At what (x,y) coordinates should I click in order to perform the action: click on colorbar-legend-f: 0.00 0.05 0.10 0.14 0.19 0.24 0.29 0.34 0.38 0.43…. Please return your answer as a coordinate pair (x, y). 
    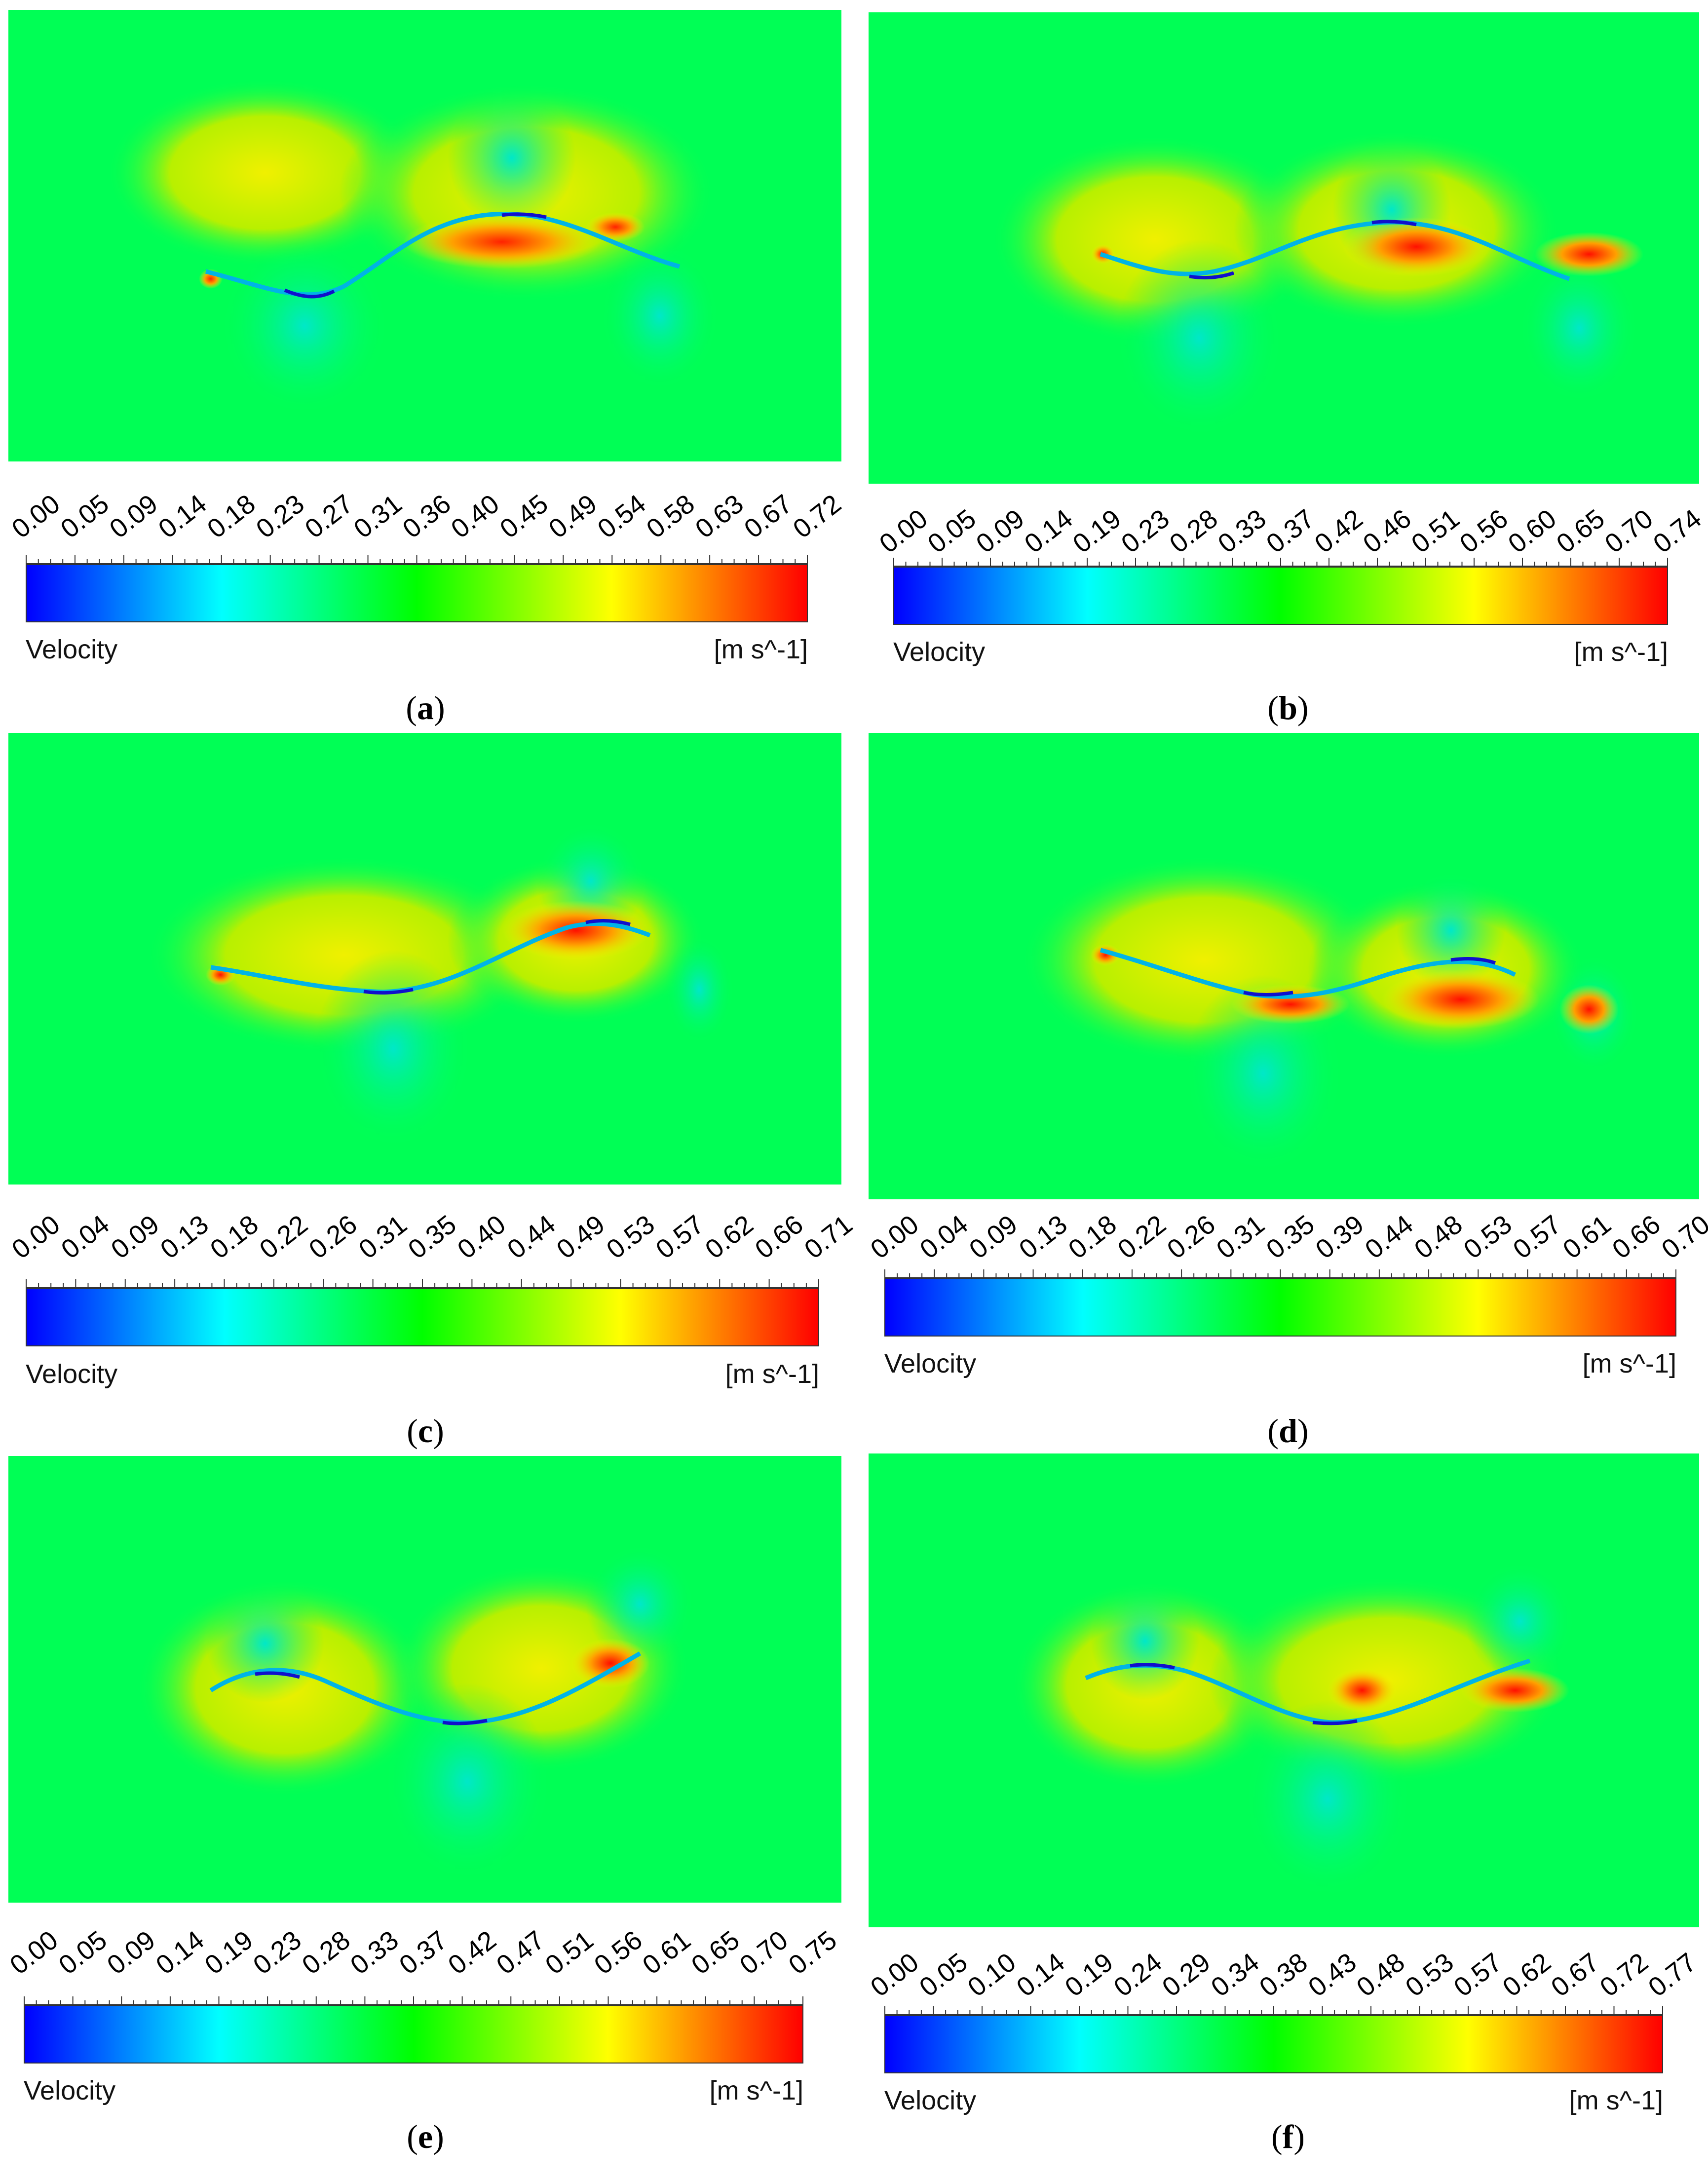
    Looking at the image, I should click on (1283, 2031).